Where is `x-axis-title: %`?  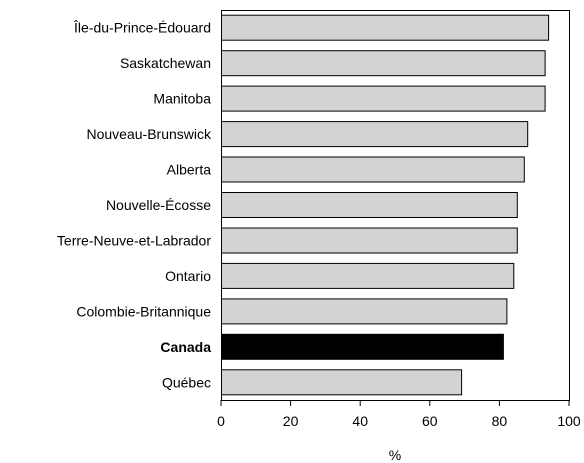
x-axis-title: % is located at coordinates (395, 455).